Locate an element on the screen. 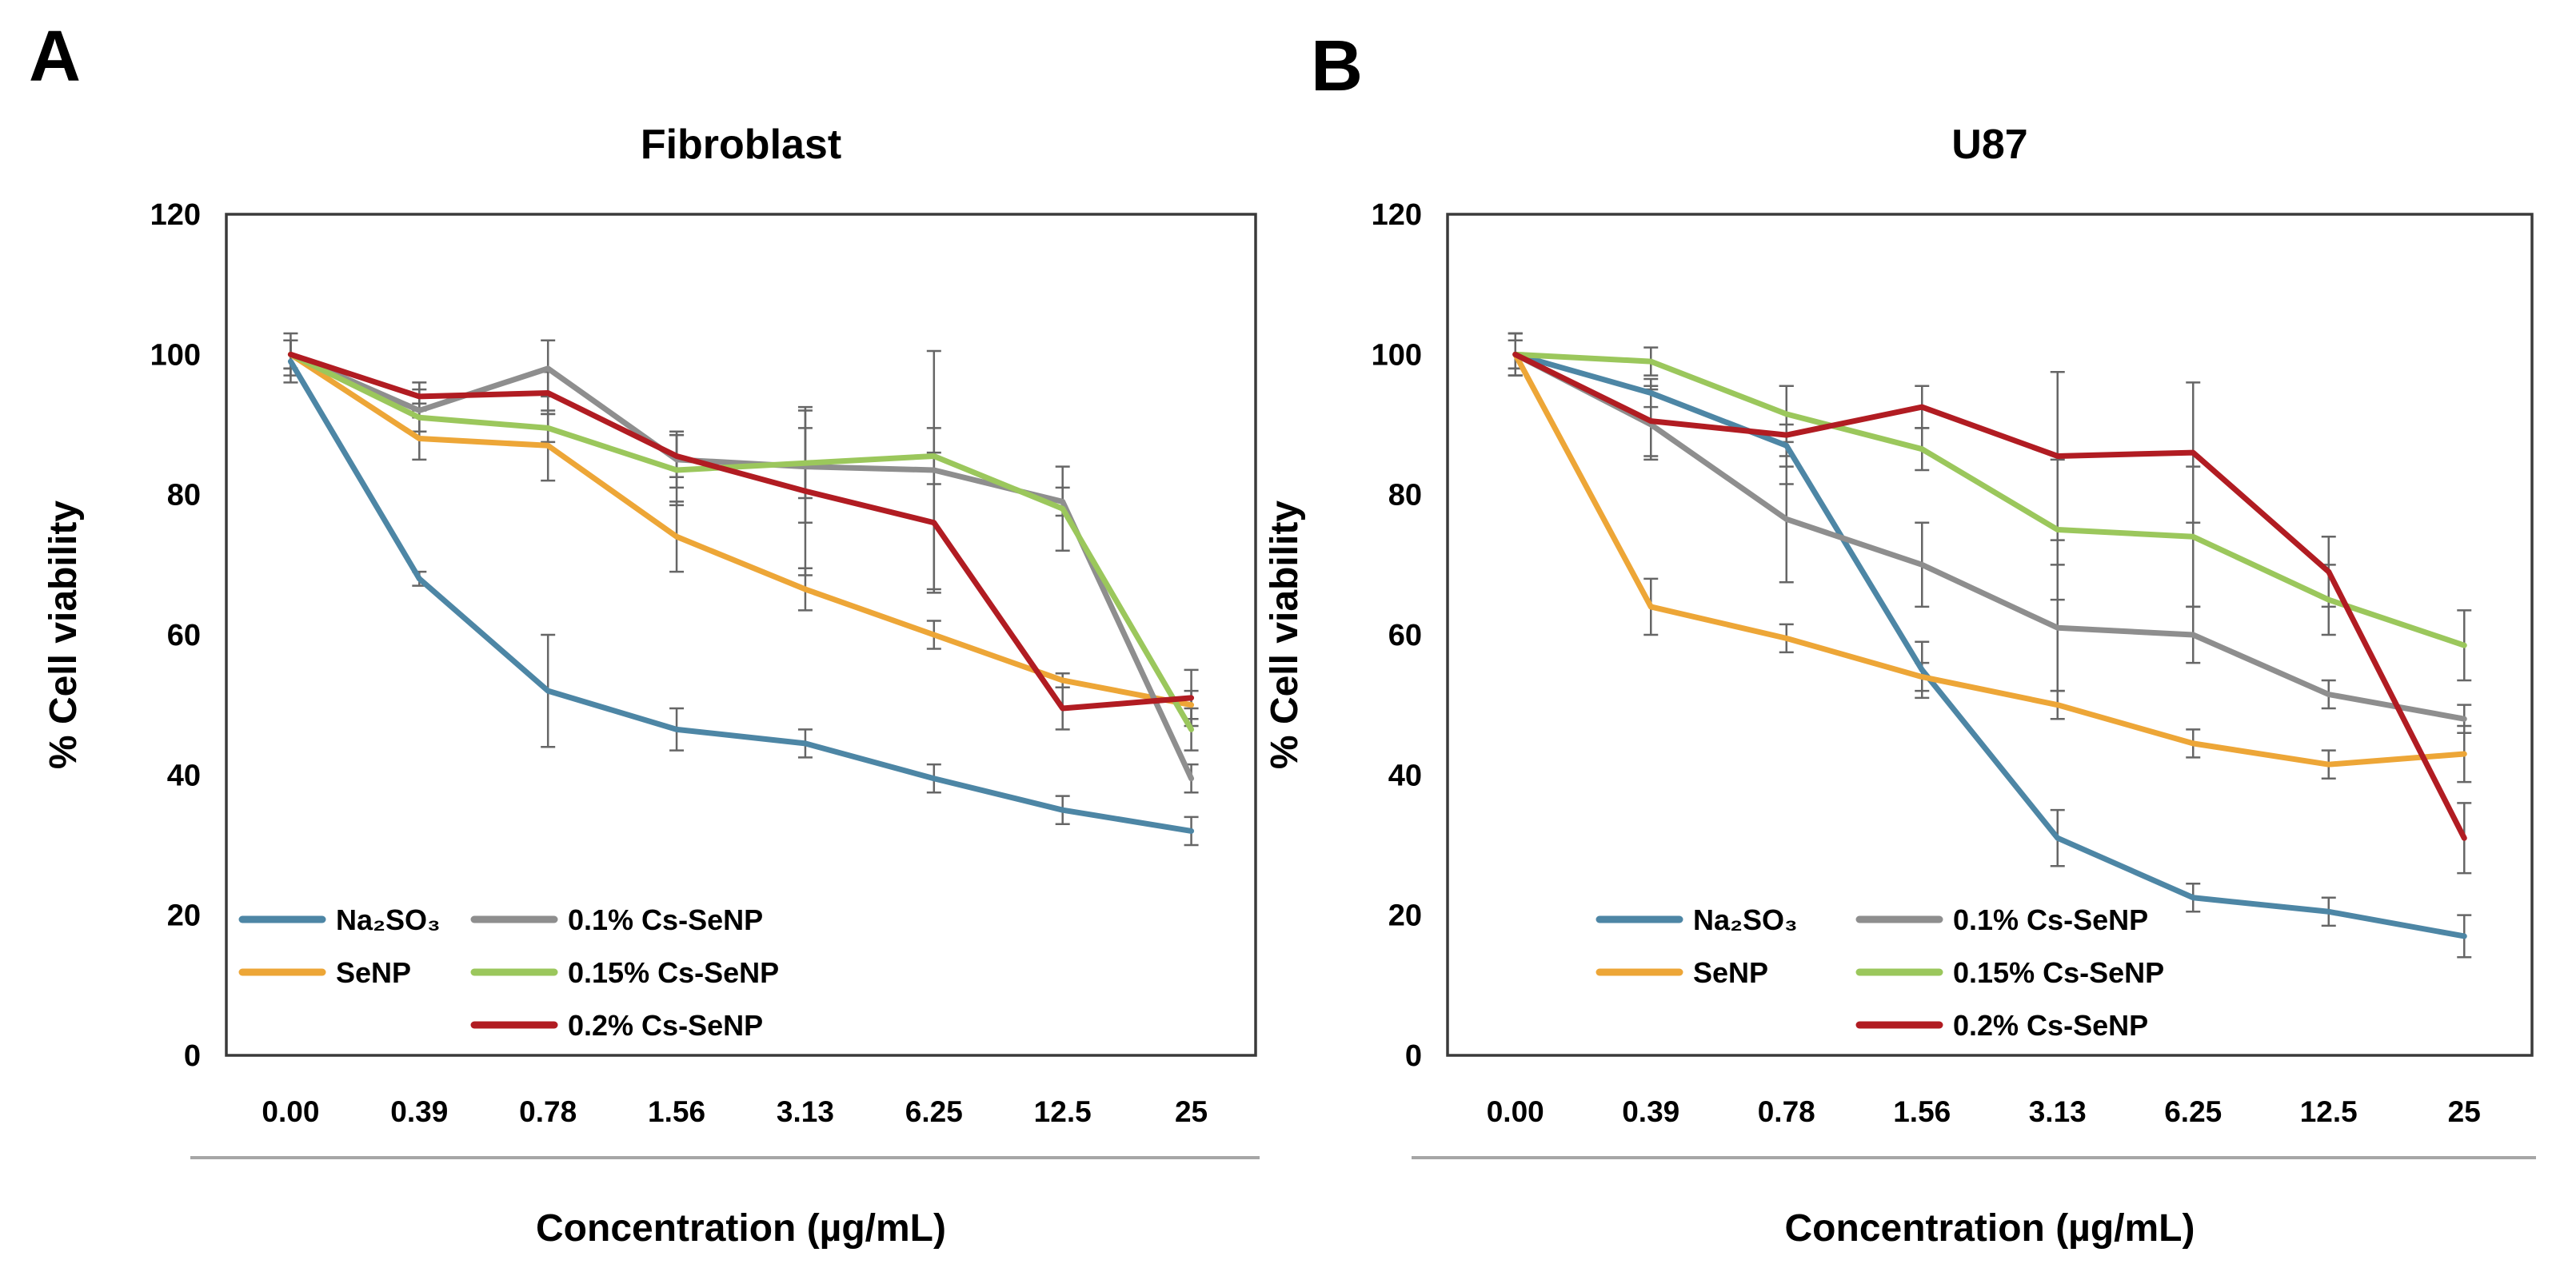  error-bars-0-15-cs-senp is located at coordinates (741, 545).